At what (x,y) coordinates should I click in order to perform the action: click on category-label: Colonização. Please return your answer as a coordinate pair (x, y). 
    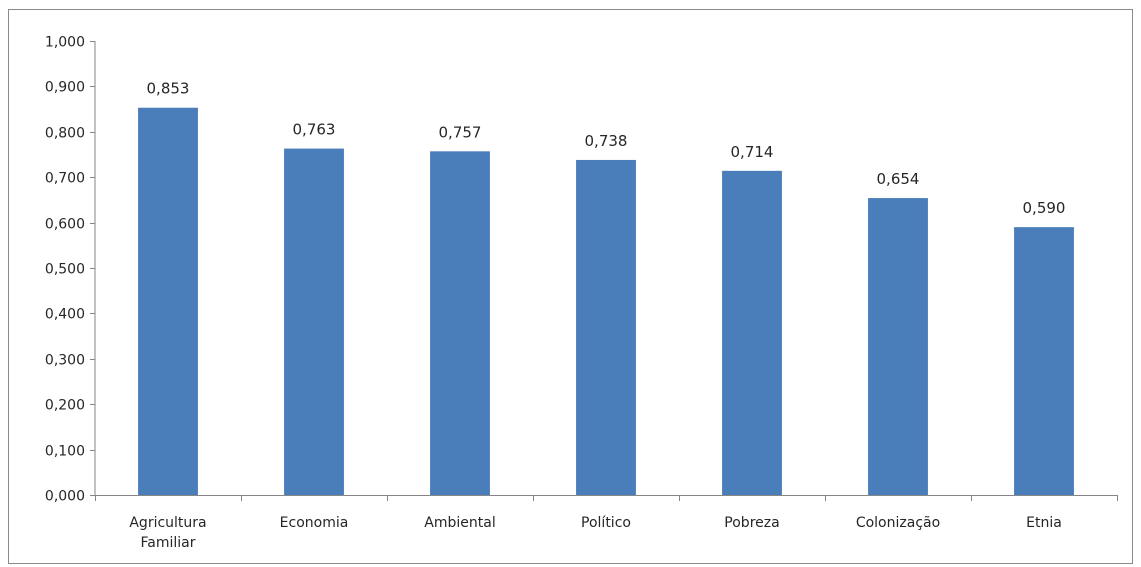
    Looking at the image, I should click on (898, 523).